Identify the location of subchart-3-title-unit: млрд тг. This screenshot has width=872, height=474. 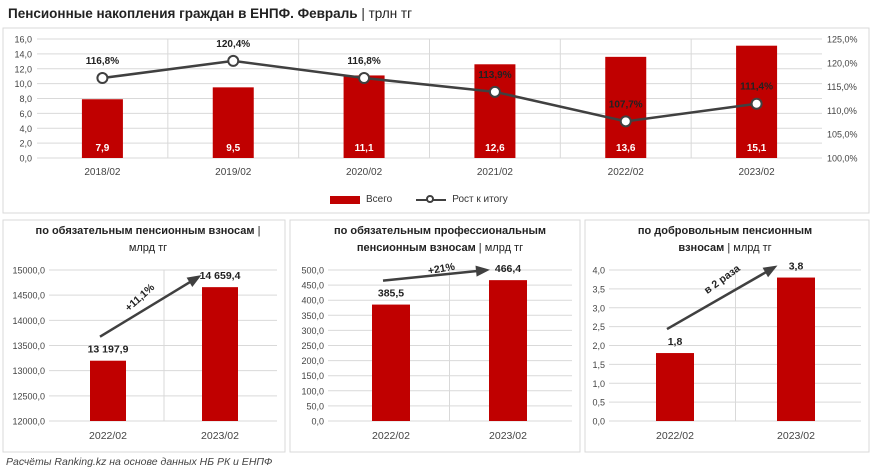
(752, 248).